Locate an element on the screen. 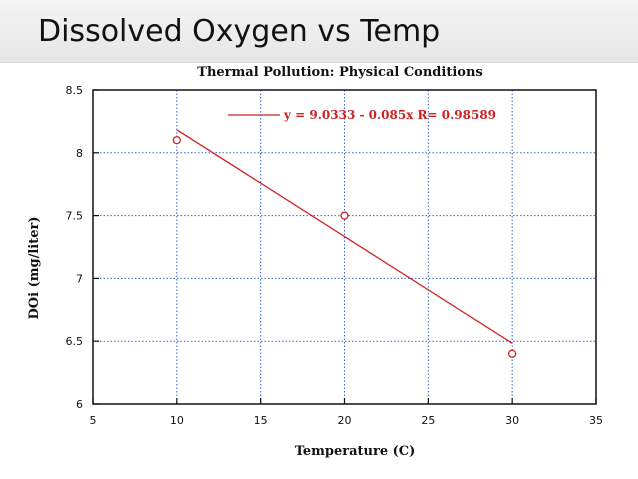  x-tick-label: 10 is located at coordinates (177, 420).